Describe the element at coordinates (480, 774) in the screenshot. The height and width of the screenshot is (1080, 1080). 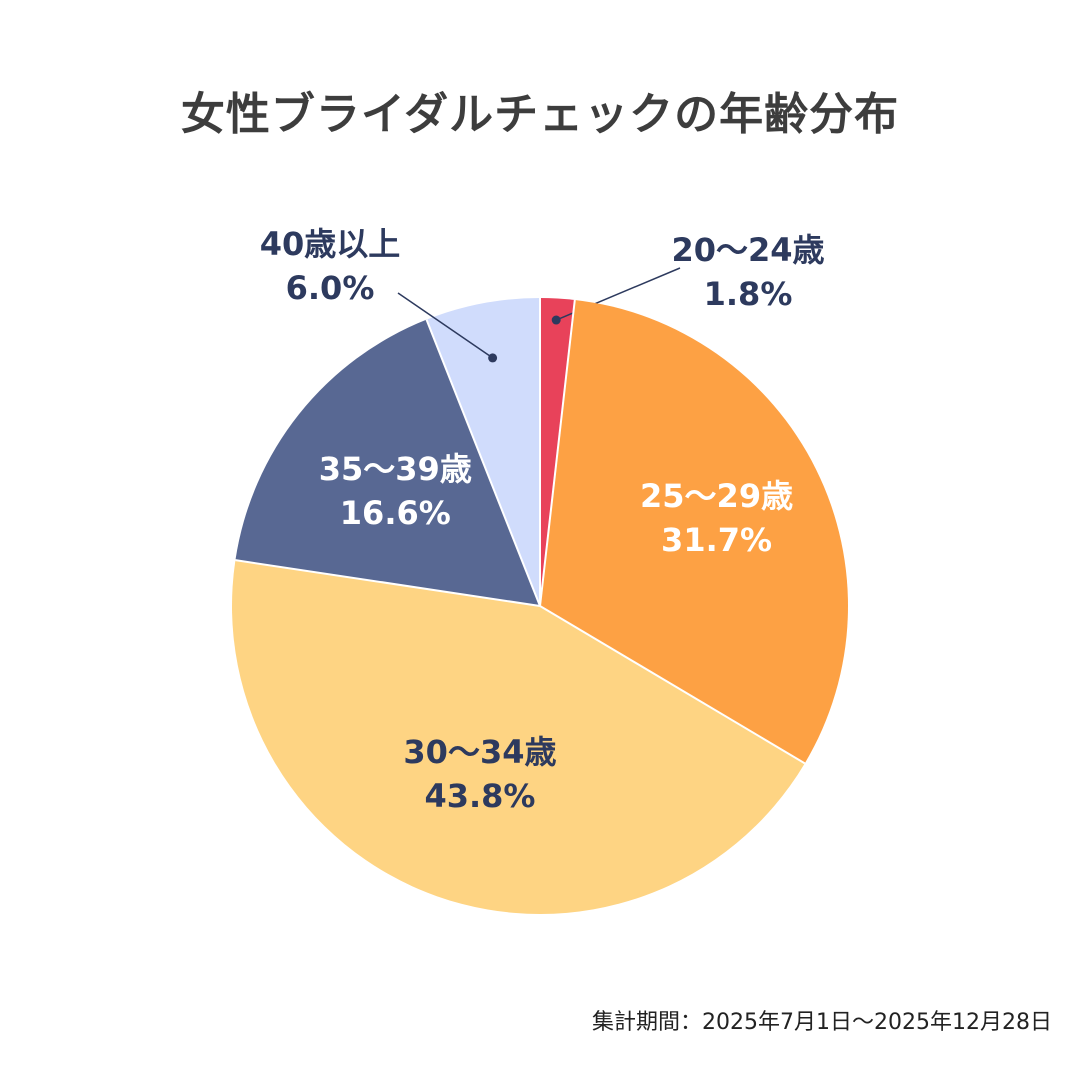
I see `slice-label-30-34: 30〜34歳 43.8%` at that location.